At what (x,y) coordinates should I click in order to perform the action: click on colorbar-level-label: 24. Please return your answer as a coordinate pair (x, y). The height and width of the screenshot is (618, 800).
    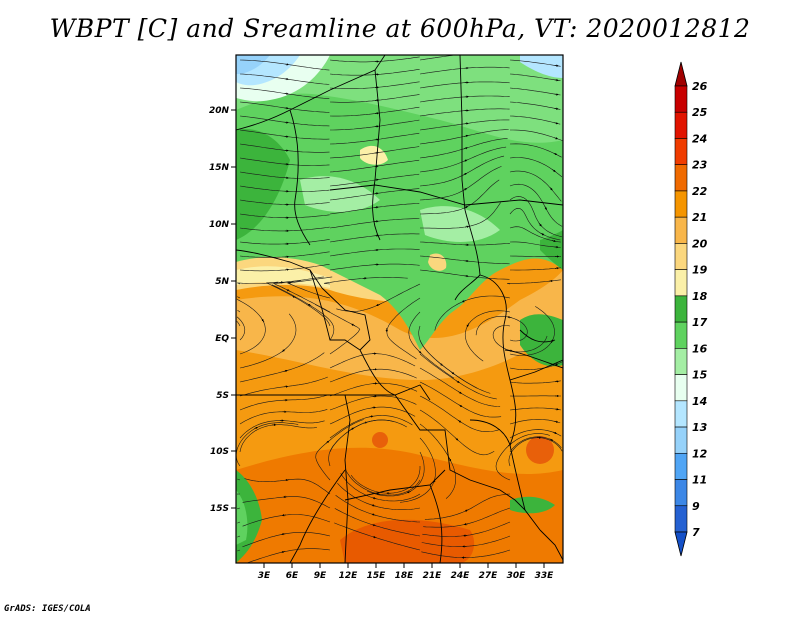
    Looking at the image, I should click on (699, 138).